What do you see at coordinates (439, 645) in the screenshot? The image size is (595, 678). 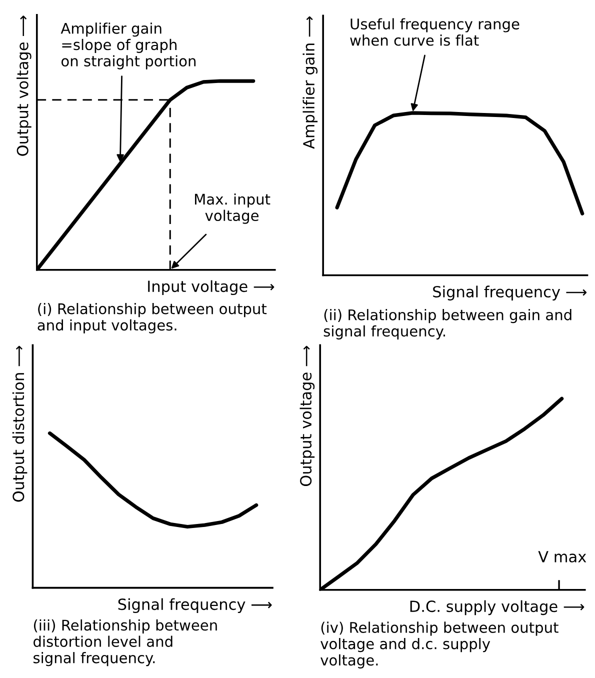 I see `text: (iv) Relationship between output voltage and d.c. supply voltage.` at bounding box center [439, 645].